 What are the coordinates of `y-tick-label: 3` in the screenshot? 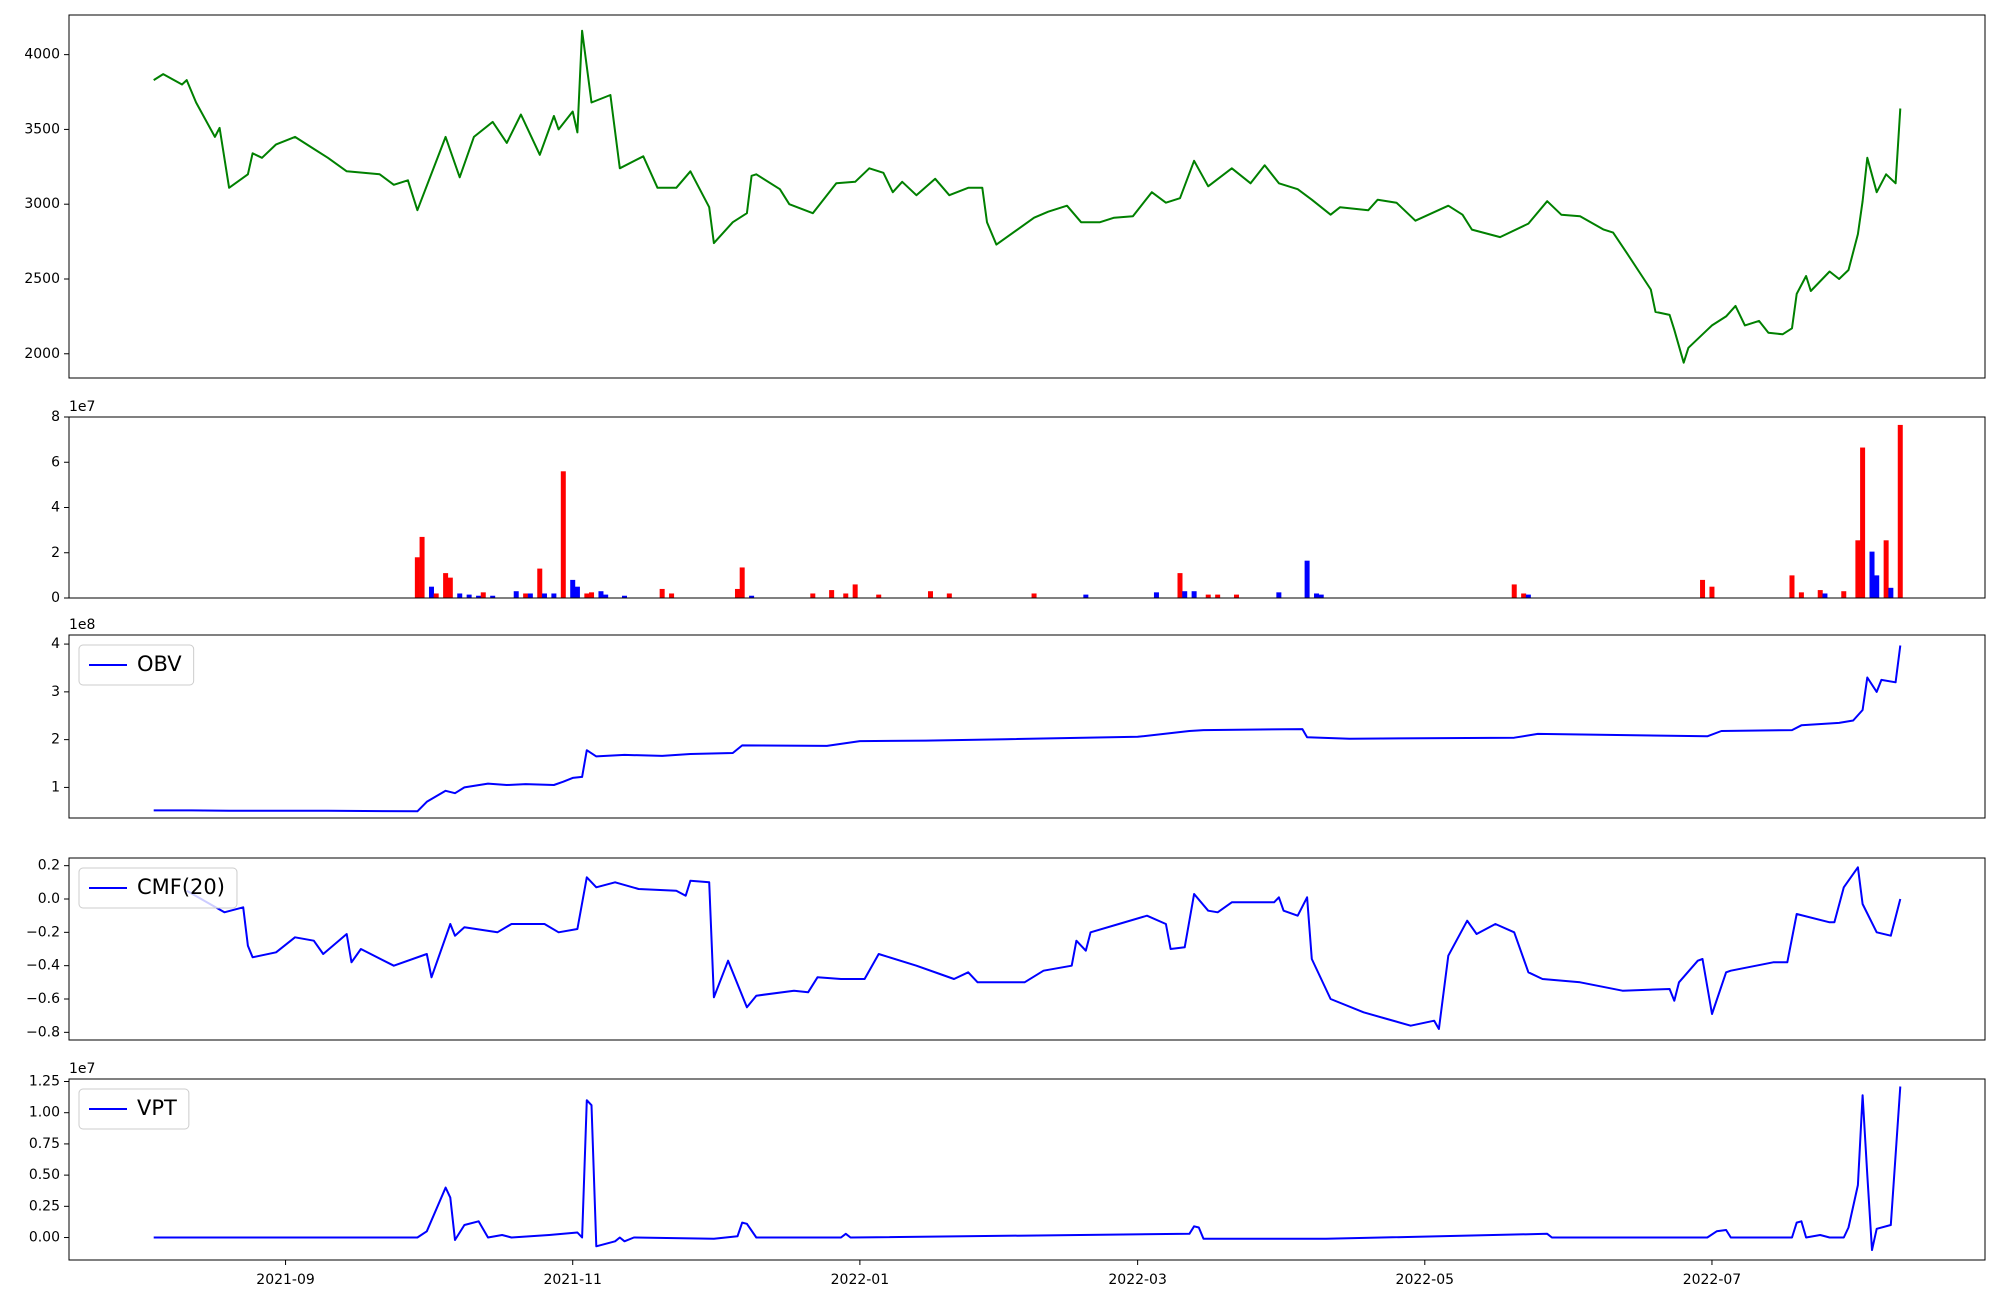 It's located at (55, 692).